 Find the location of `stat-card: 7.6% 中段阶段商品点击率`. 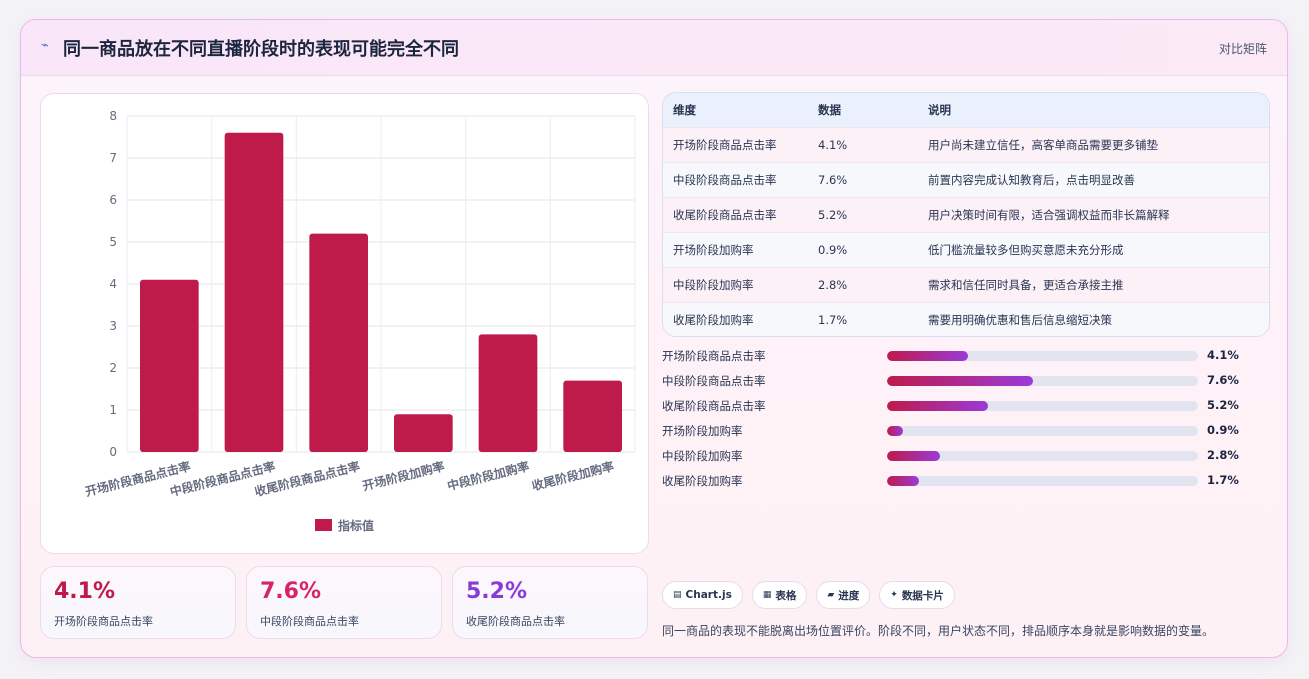

stat-card: 7.6% 中段阶段商品点击率 is located at coordinates (344, 602).